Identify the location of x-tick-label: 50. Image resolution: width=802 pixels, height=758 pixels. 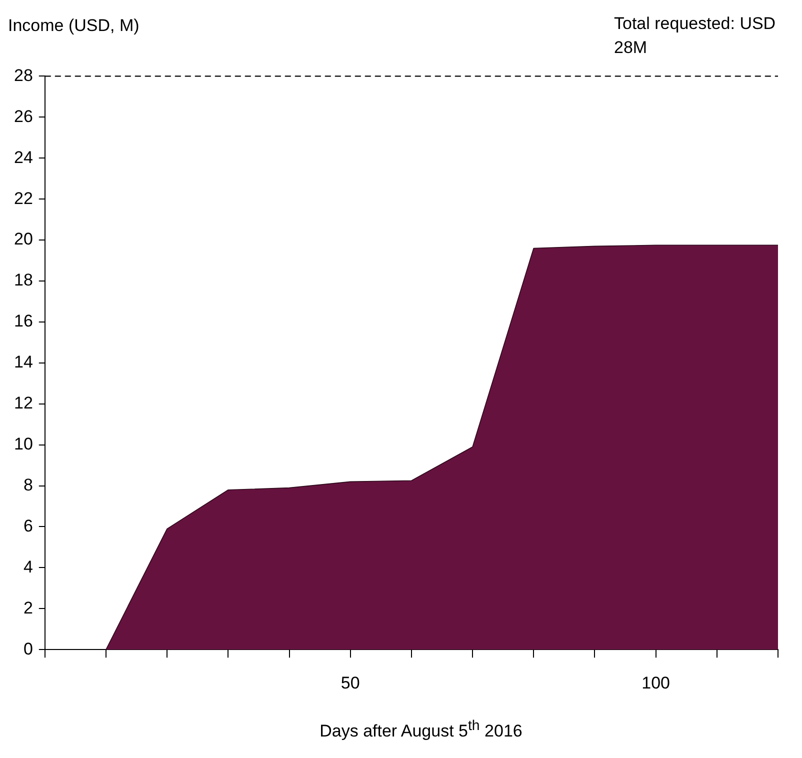
(350, 682).